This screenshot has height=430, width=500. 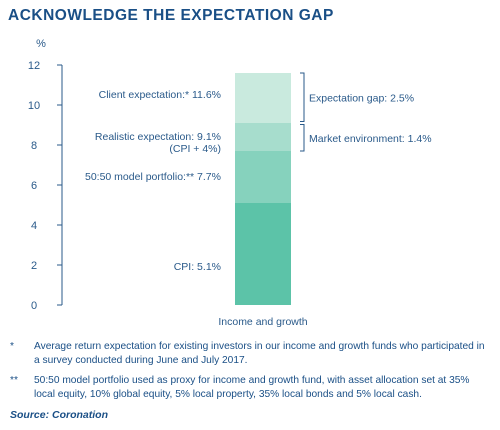 What do you see at coordinates (59, 415) in the screenshot?
I see `source-note: Source: Coronation` at bounding box center [59, 415].